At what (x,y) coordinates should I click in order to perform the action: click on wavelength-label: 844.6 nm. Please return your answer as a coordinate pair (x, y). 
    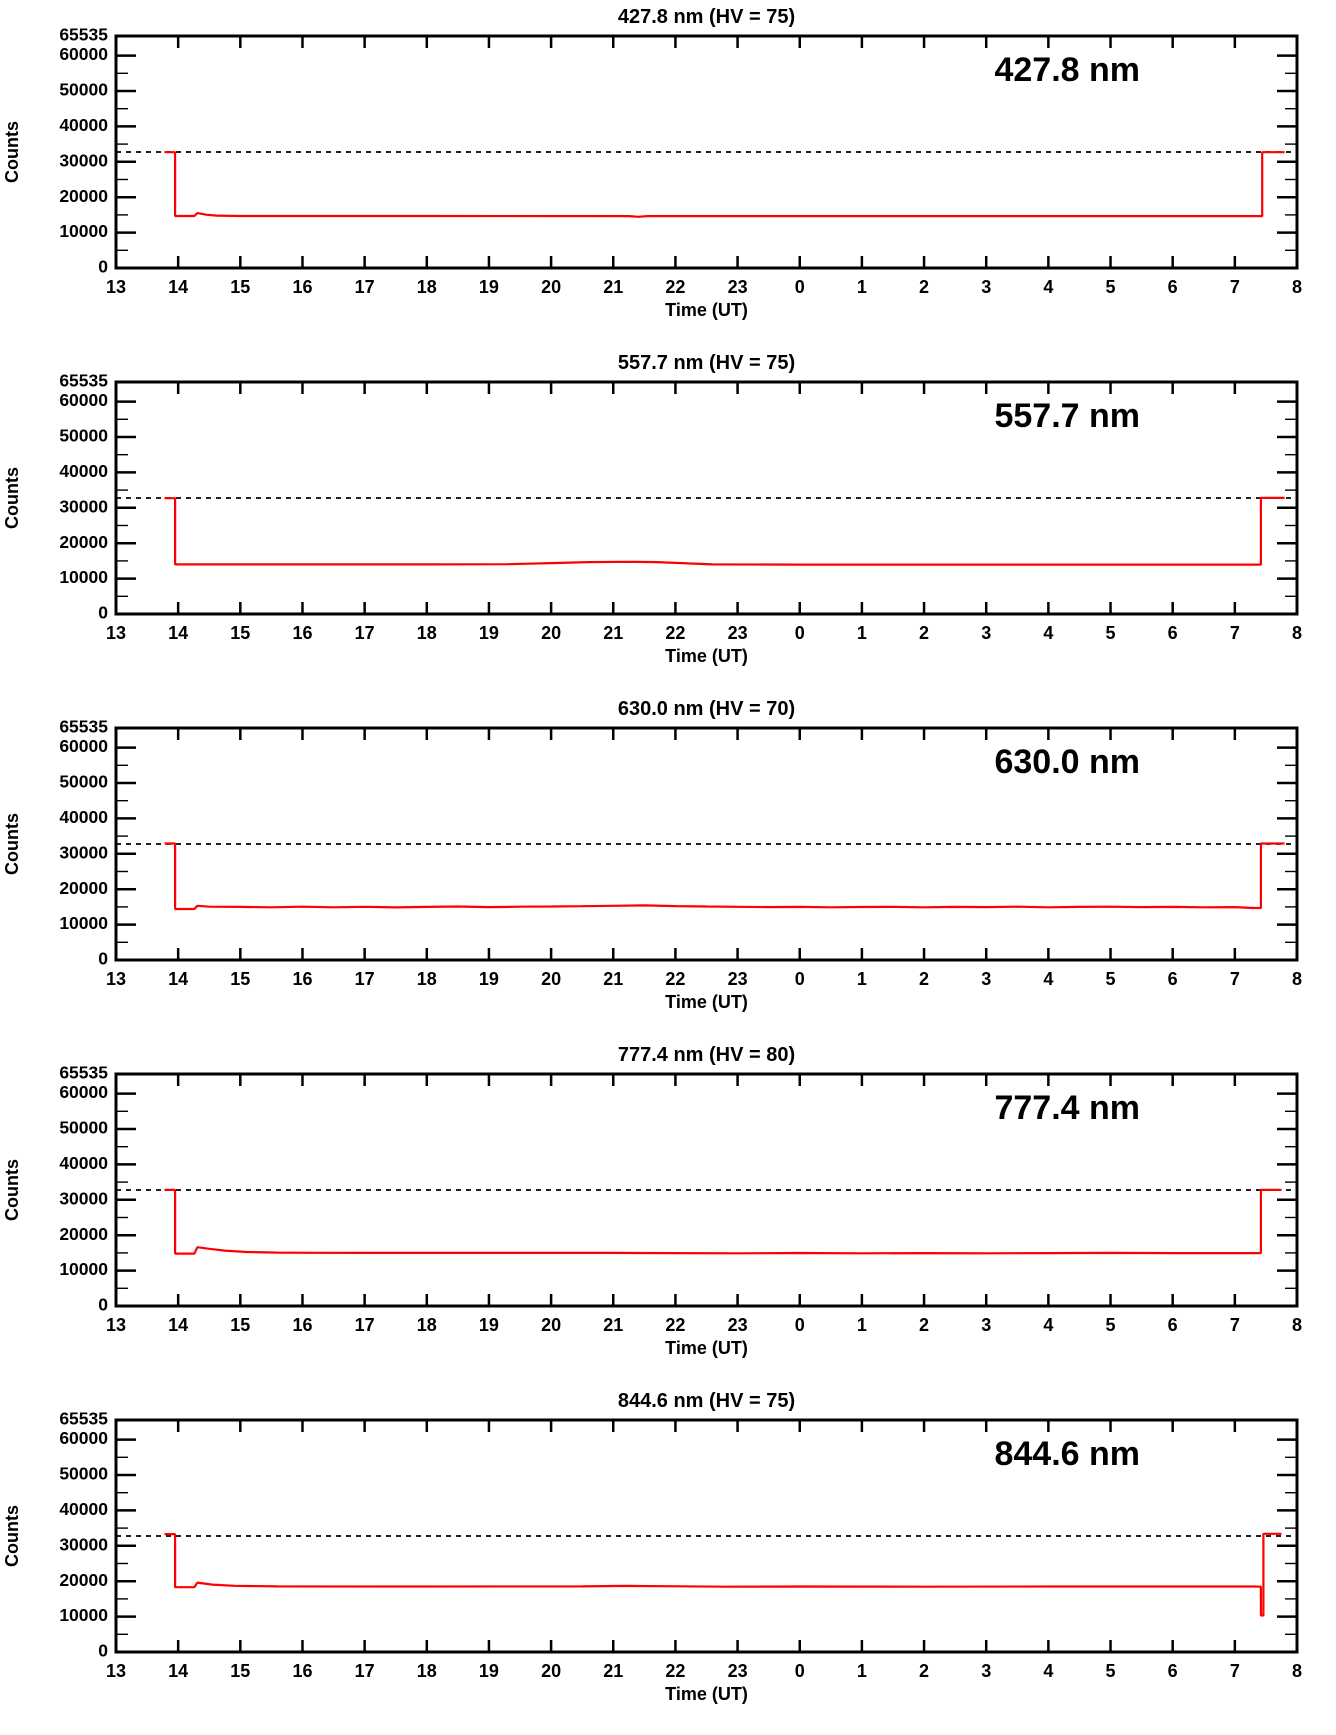
    Looking at the image, I should click on (1067, 1454).